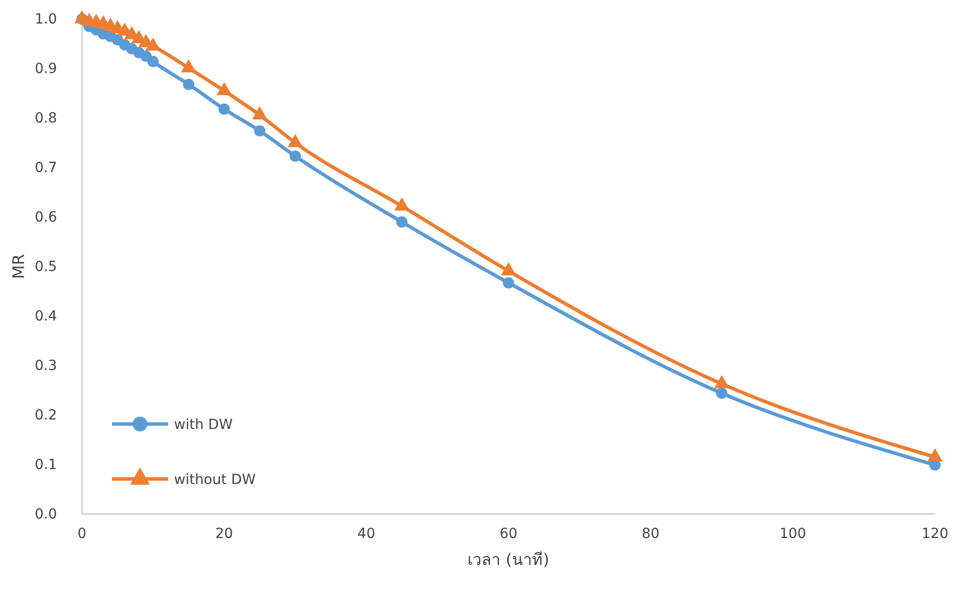  What do you see at coordinates (215, 480) in the screenshot?
I see `legend-label: without DW` at bounding box center [215, 480].